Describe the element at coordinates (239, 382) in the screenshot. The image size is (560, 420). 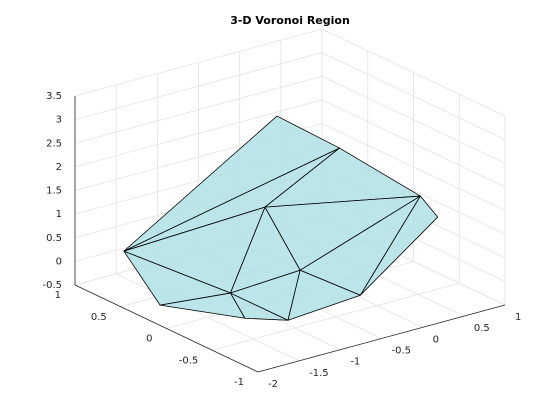
I see `y-tick-label: -1` at that location.